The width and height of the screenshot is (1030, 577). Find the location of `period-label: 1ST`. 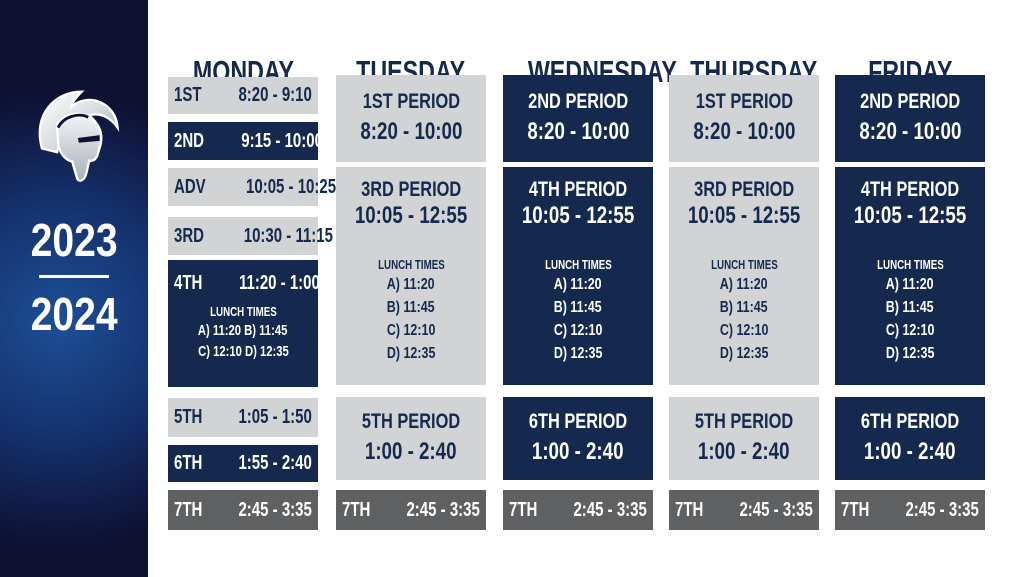

period-label: 1ST is located at coordinates (188, 95).